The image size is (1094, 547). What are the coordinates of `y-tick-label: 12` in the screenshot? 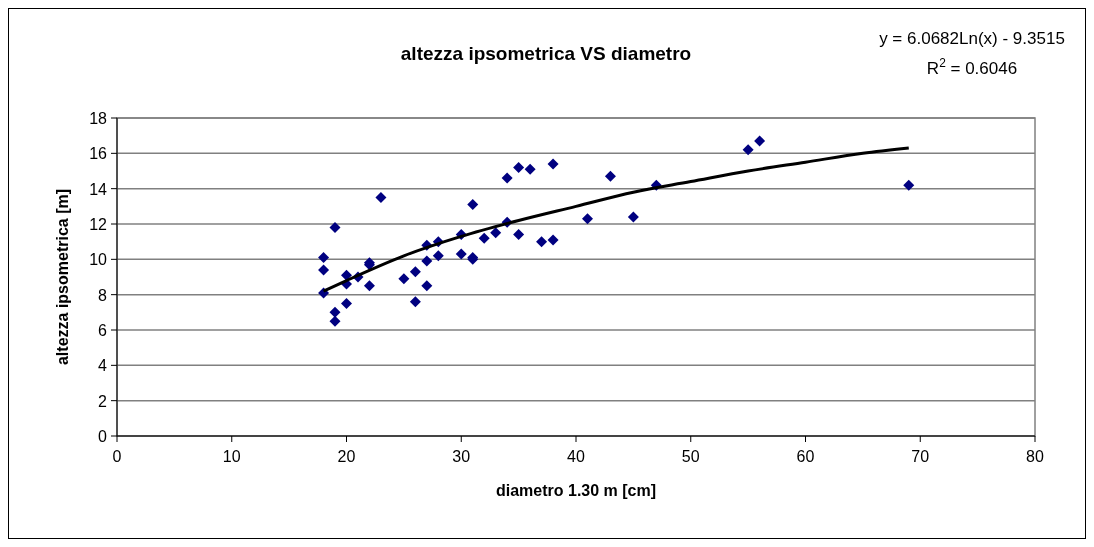 It's located at (98, 224).